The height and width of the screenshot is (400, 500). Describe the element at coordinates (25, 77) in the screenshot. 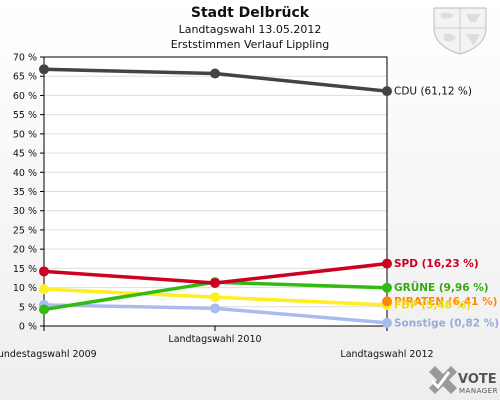

I see `y-tick-label: 65 %` at that location.